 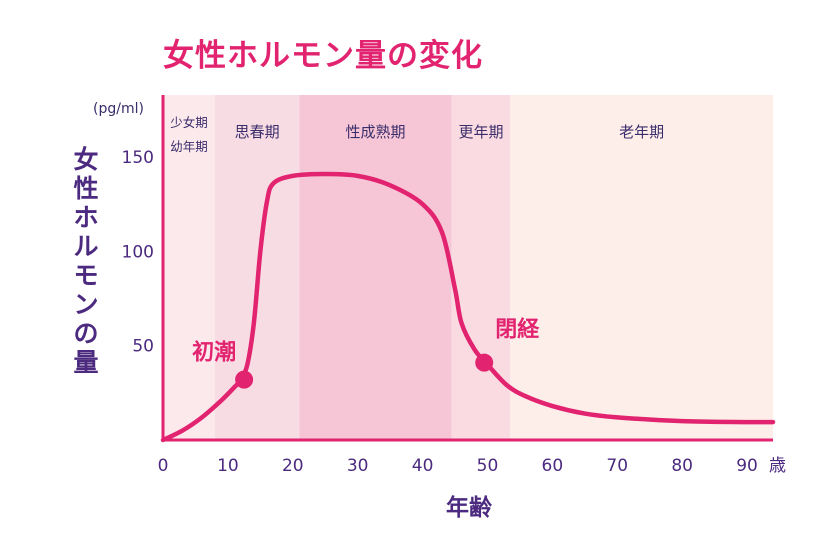 What do you see at coordinates (85, 188) in the screenshot?
I see `y-axis-label-char: 性` at bounding box center [85, 188].